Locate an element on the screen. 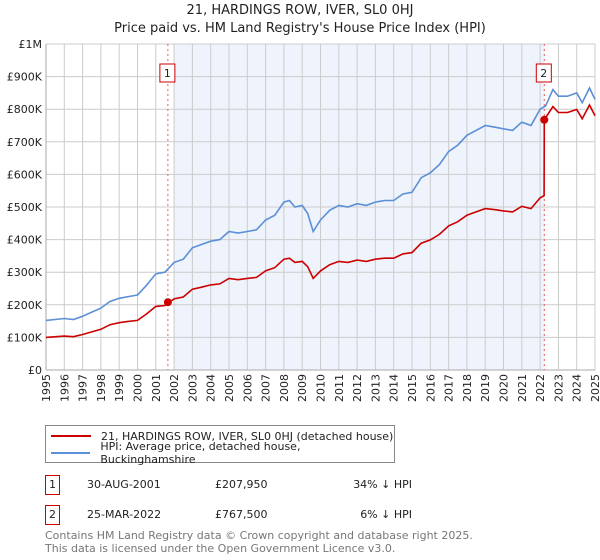 The width and height of the screenshot is (600, 560). x-tick-label: 2008 is located at coordinates (284, 388).